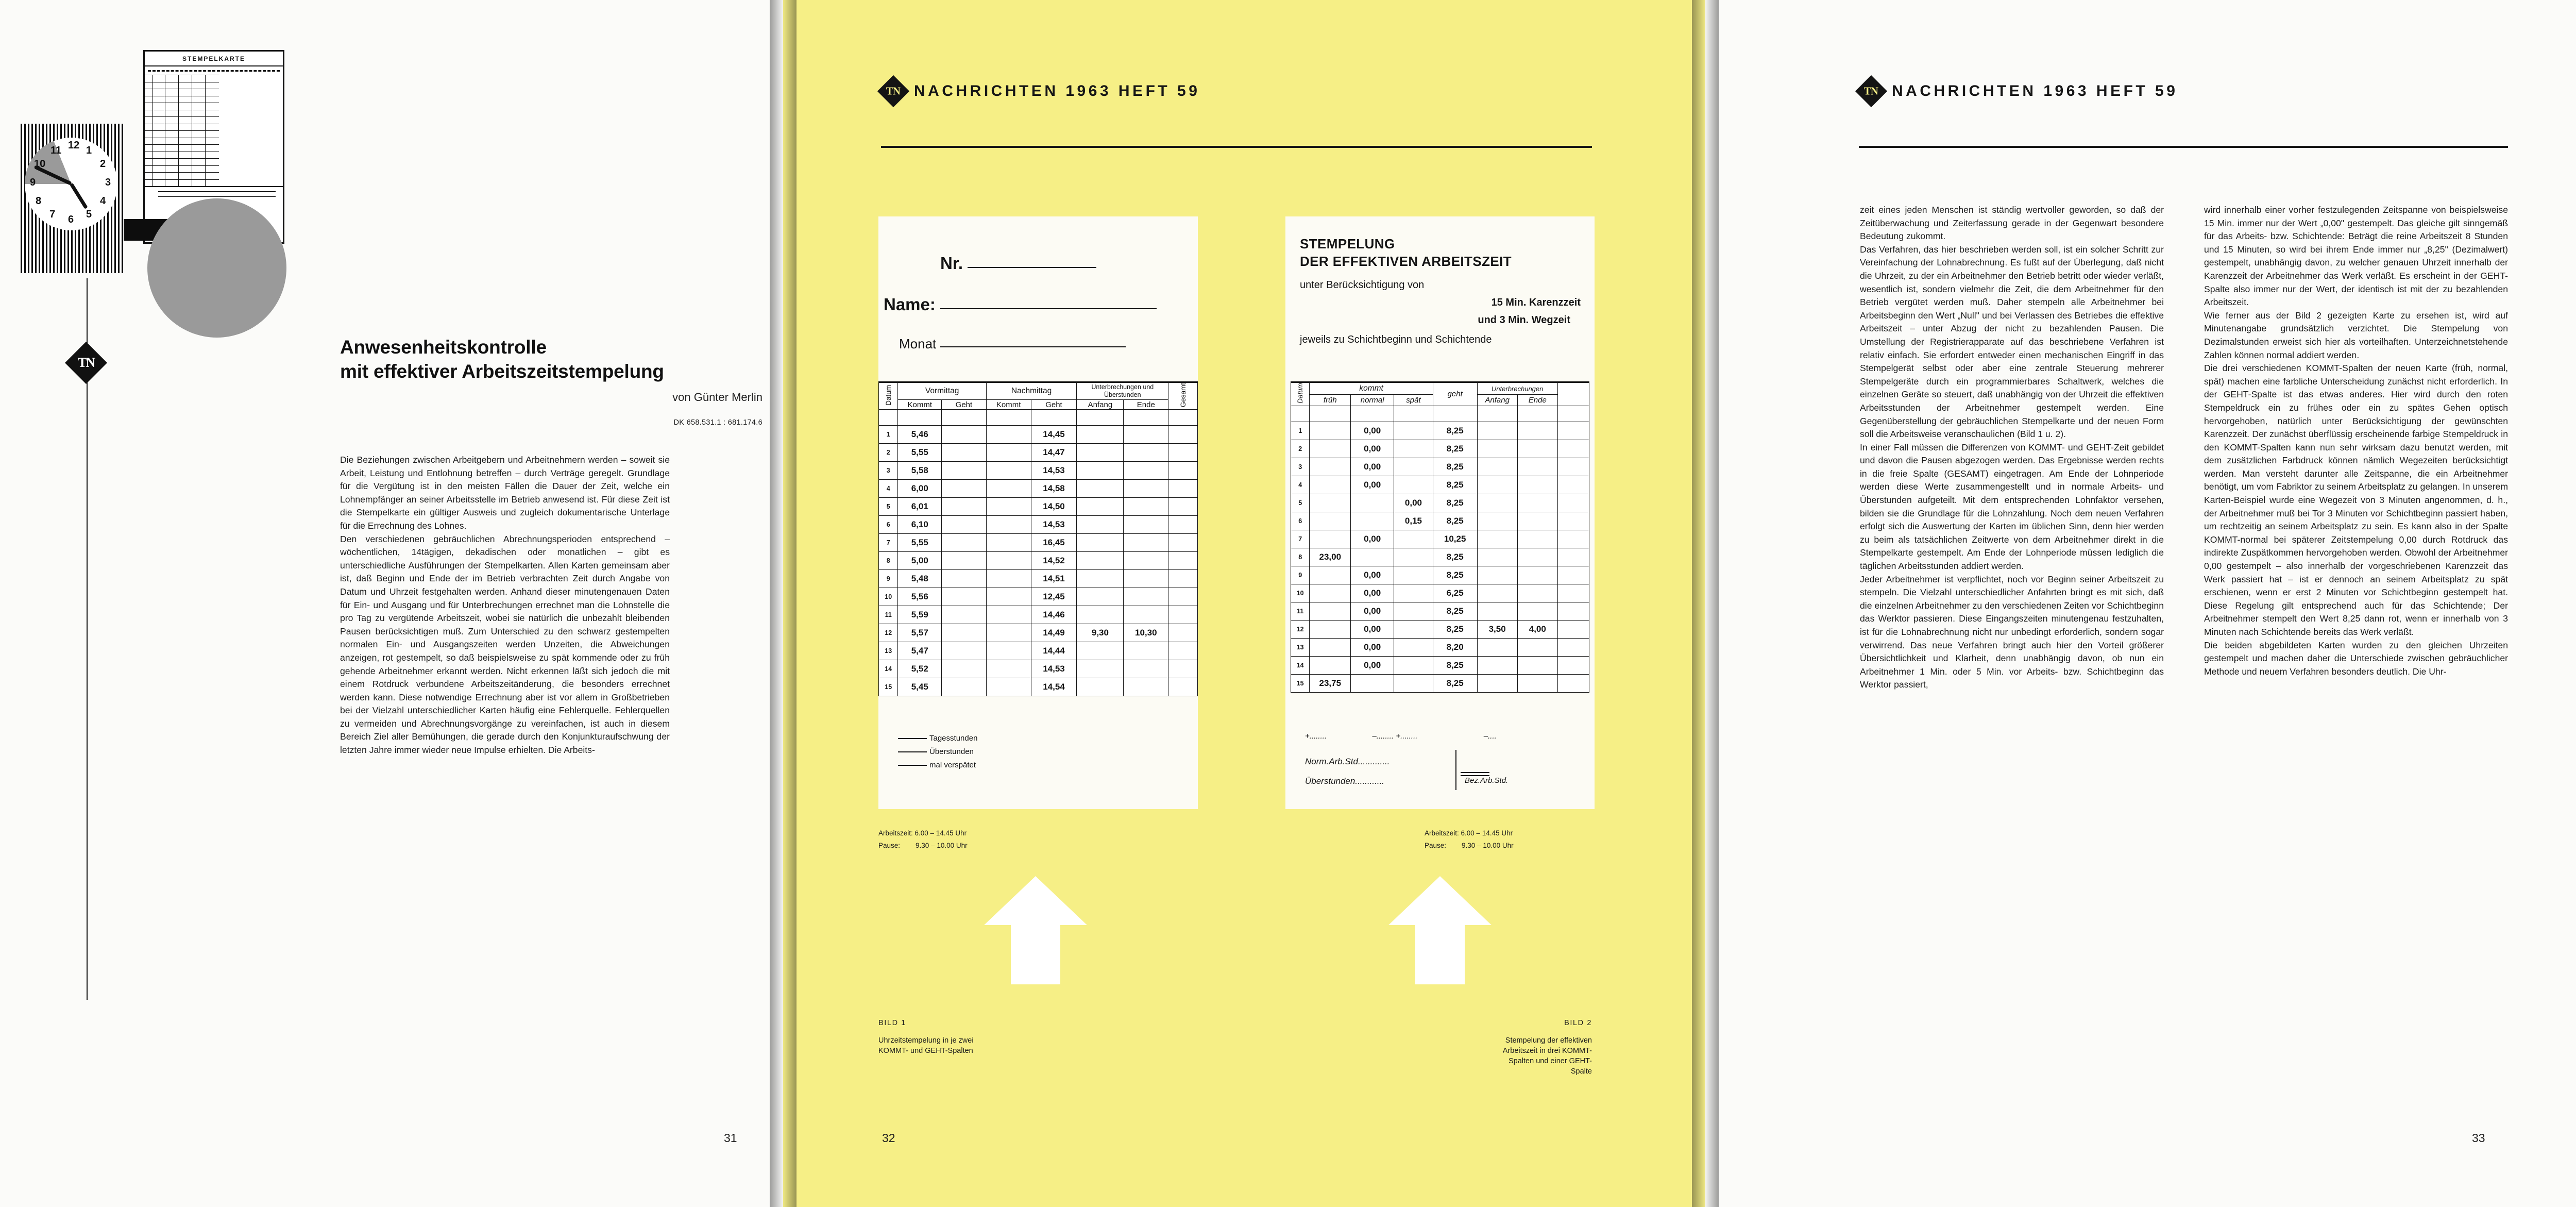 This screenshot has height=1207, width=2576. Describe the element at coordinates (1498, 400) in the screenshot. I see `col-head-anfang2: Anfang` at that location.